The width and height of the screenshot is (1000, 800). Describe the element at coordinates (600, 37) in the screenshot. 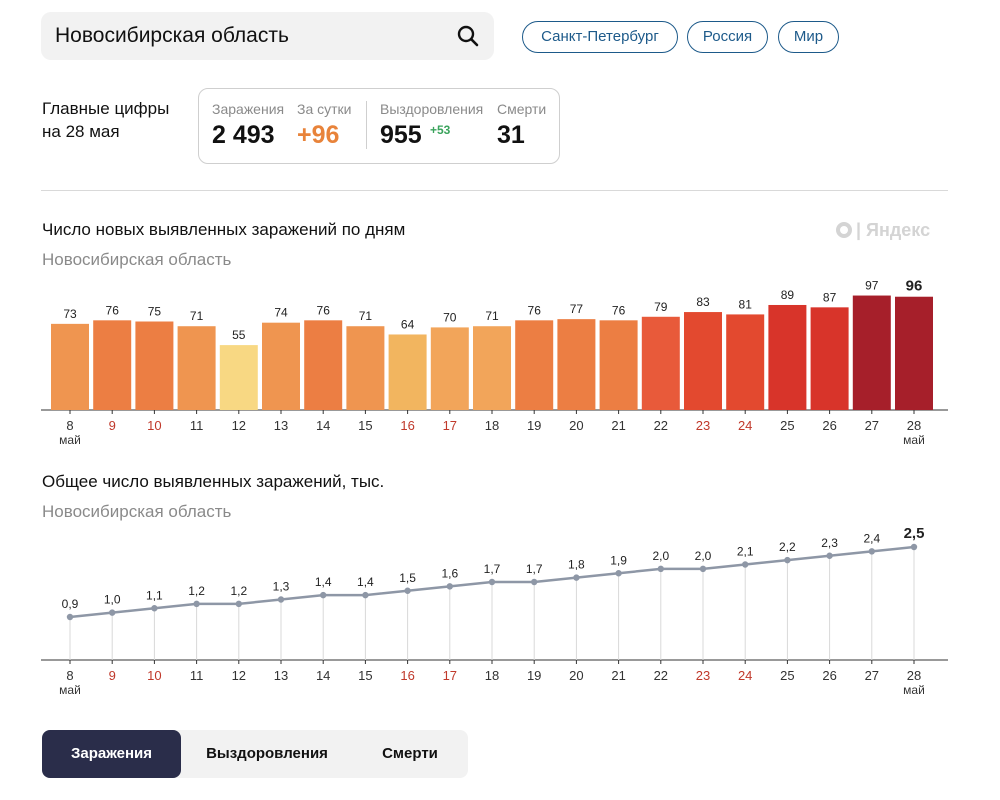

I see `link-saint-petersburg: Санкт-Петербург` at that location.